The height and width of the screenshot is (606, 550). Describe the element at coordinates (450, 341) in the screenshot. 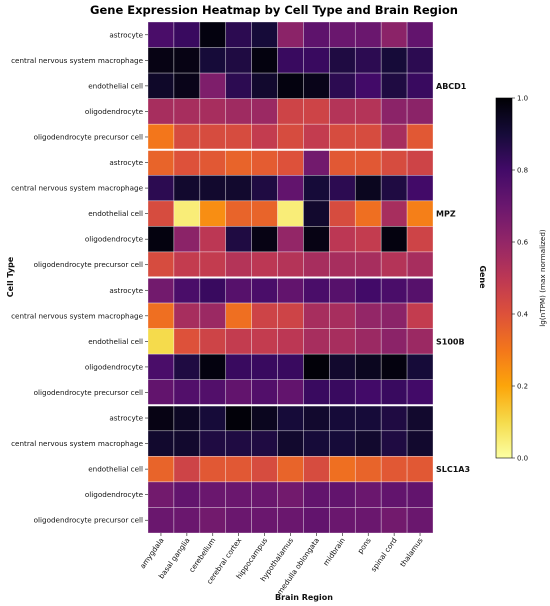

I see `gene-label: S100B` at that location.